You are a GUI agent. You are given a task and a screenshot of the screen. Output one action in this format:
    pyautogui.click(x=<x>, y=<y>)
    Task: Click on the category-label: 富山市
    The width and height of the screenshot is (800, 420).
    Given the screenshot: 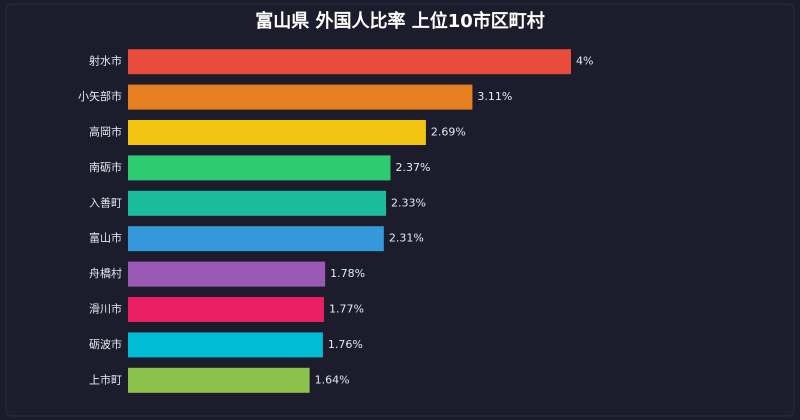 What is the action you would take?
    pyautogui.click(x=105, y=238)
    